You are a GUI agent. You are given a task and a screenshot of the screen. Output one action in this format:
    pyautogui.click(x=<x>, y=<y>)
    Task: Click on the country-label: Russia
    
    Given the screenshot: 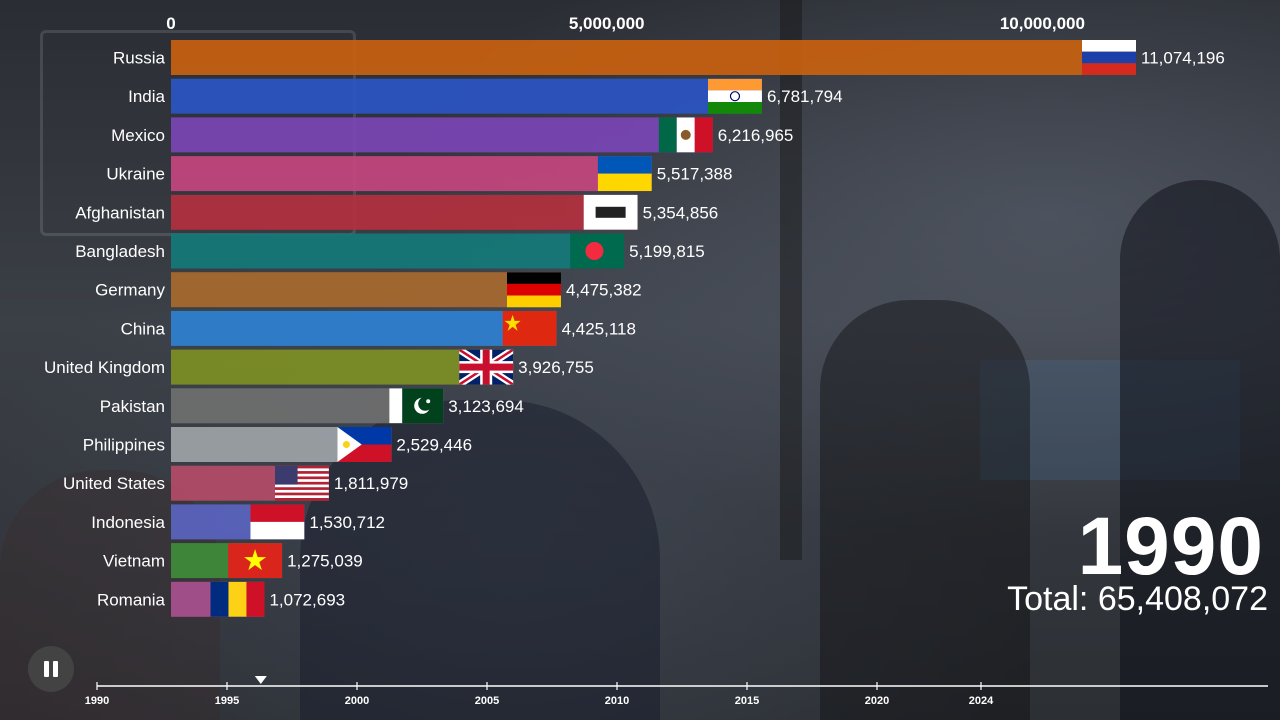 What is the action you would take?
    pyautogui.click(x=139, y=58)
    